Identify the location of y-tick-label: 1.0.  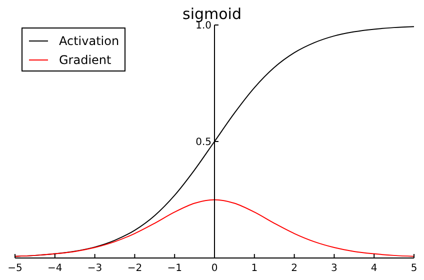
(204, 26).